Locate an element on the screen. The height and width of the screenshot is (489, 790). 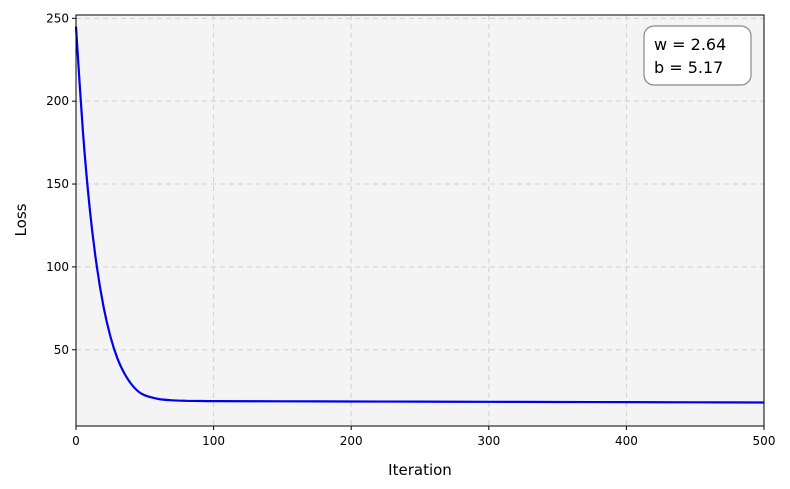
y-tick-label: 100 is located at coordinates (57, 267).